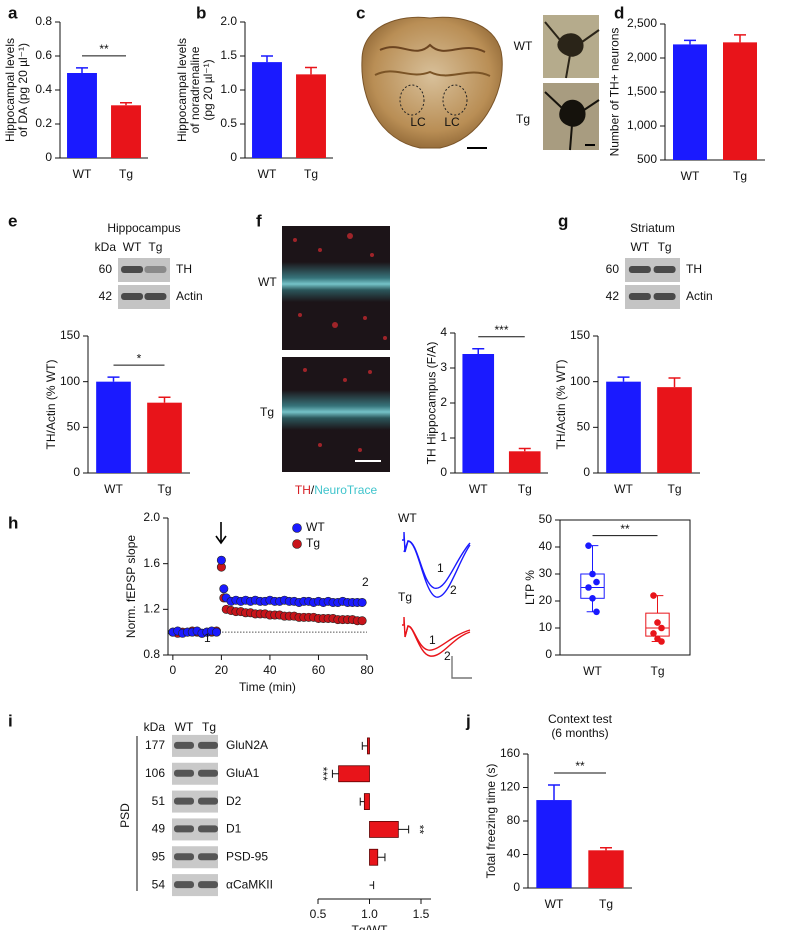  Describe the element at coordinates (243, 773) in the screenshot. I see `protein-label: GluA1` at that location.